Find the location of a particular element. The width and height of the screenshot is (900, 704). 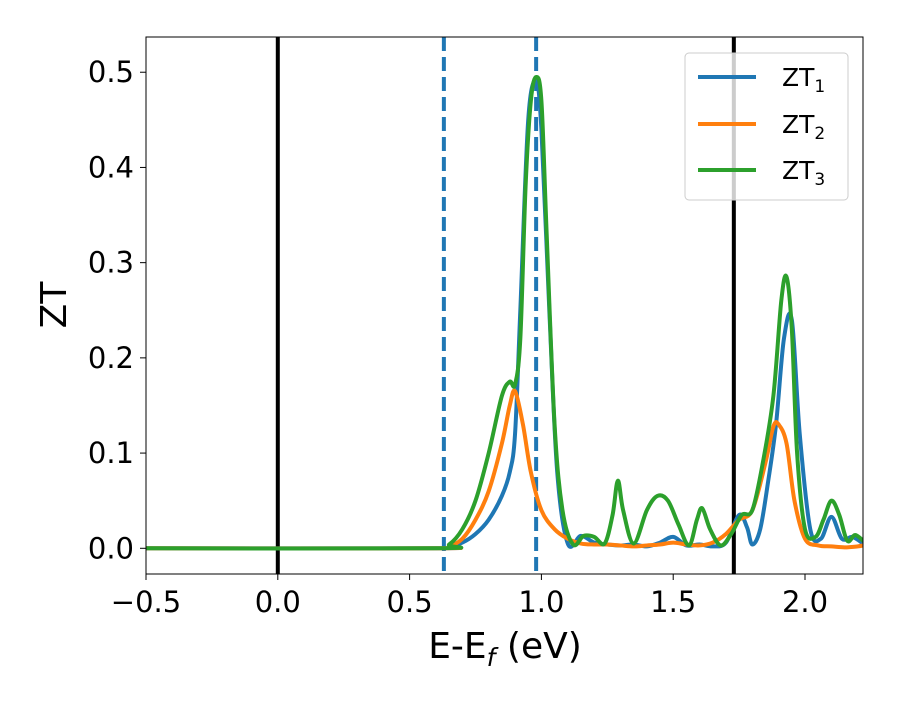

legend: ZT1 ZT2 ZT3 is located at coordinates (766, 126).